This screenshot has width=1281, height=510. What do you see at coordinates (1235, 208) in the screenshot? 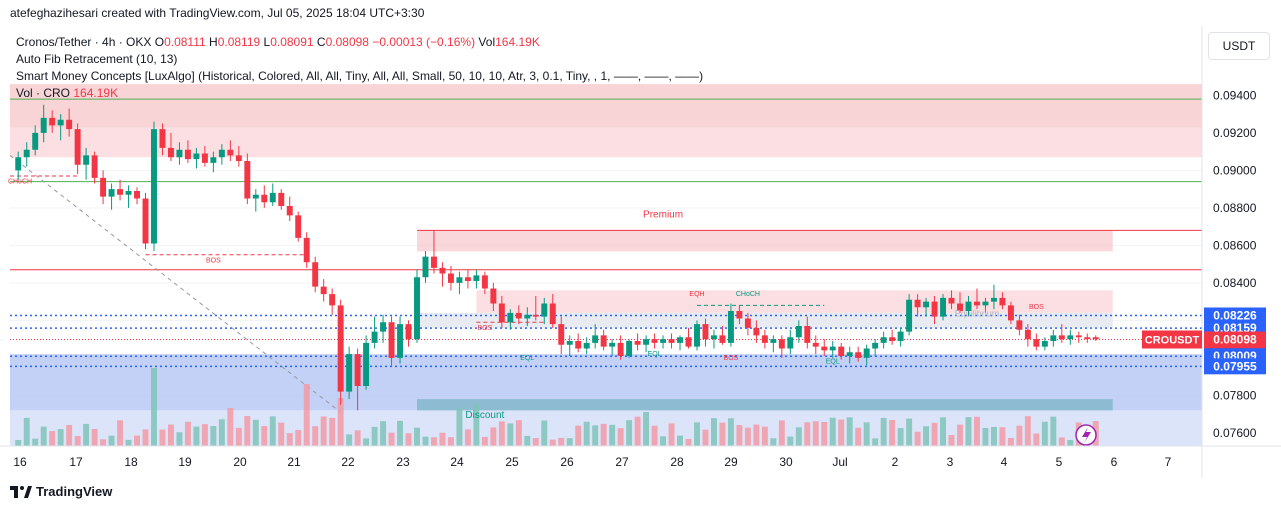
I see `y-tick-label: 0.08800` at bounding box center [1235, 208].